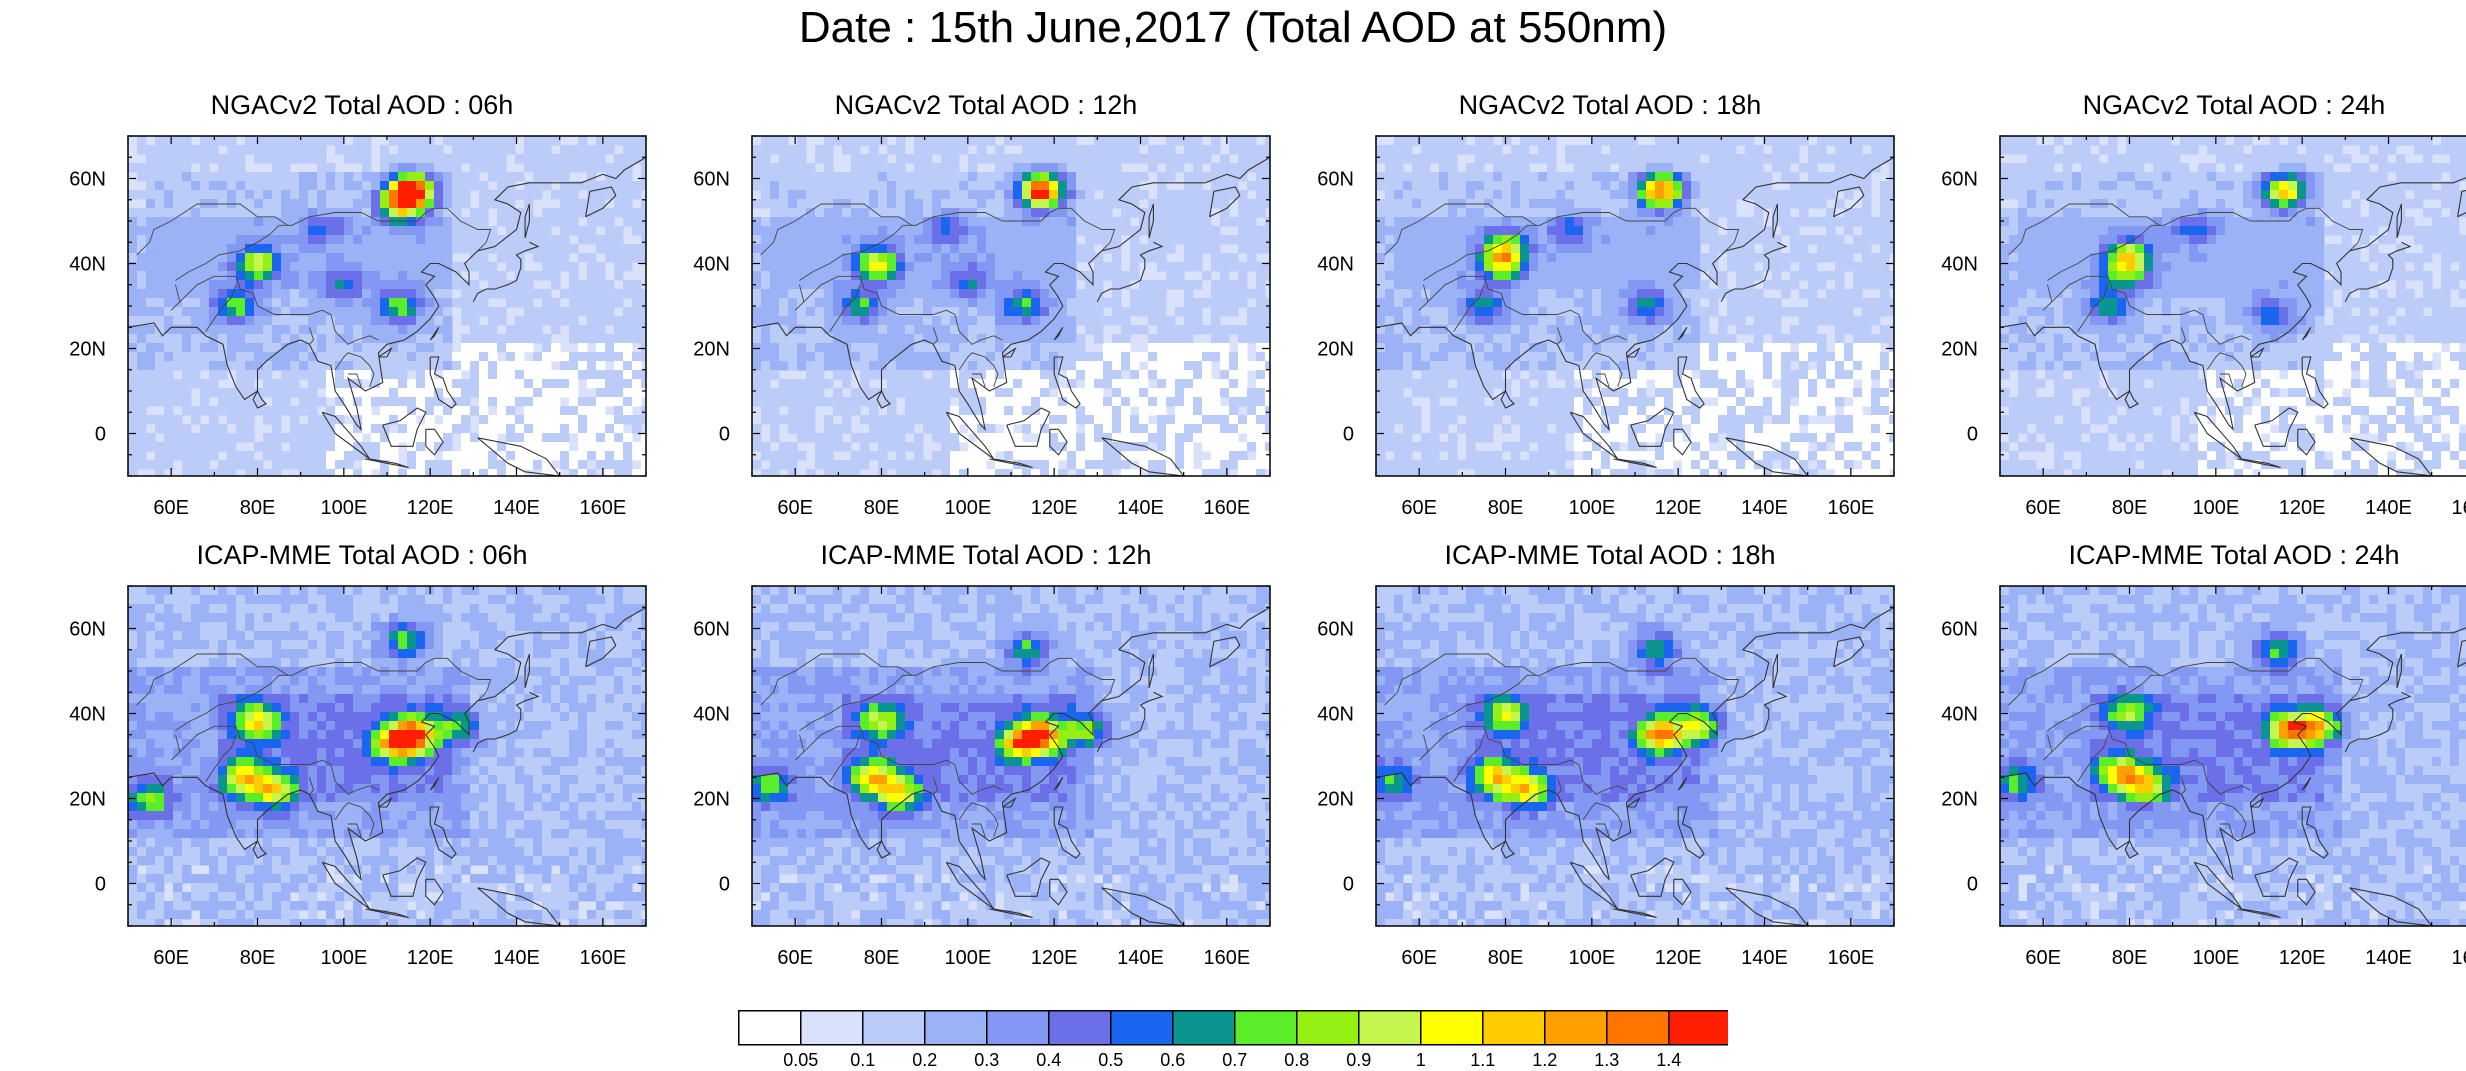 Image resolution: width=2466 pixels, height=1071 pixels. What do you see at coordinates (1610, 105) in the screenshot?
I see `panel-title: NGACv2 Total AOD : 18h` at bounding box center [1610, 105].